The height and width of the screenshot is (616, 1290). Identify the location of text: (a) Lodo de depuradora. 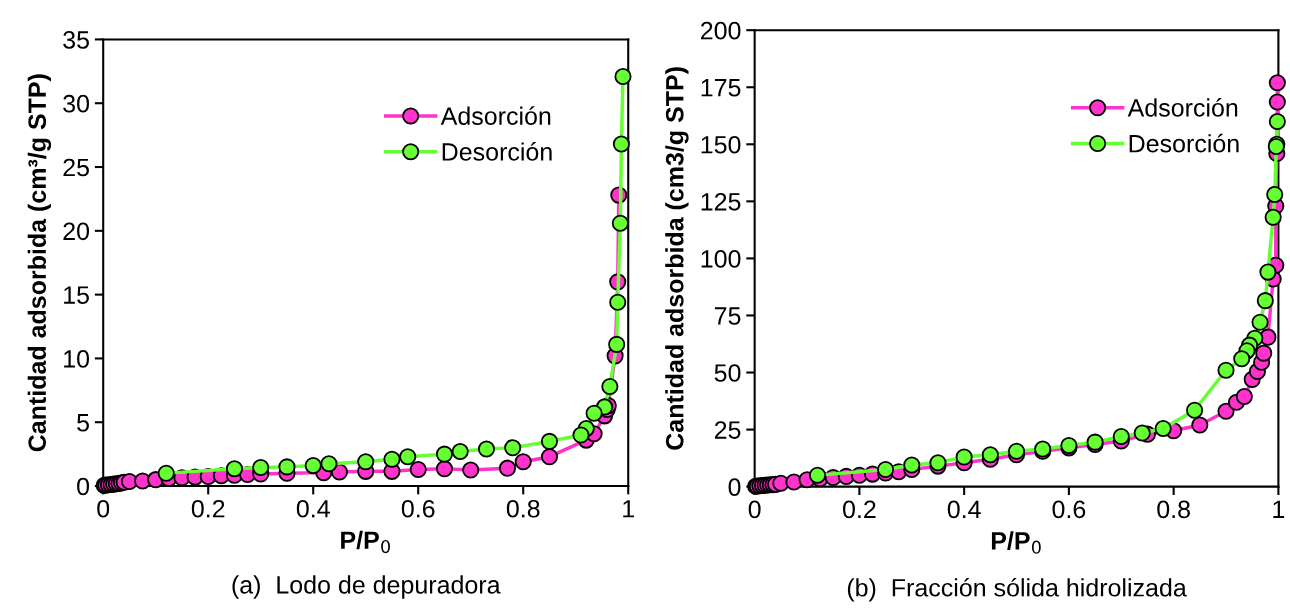
(366, 587).